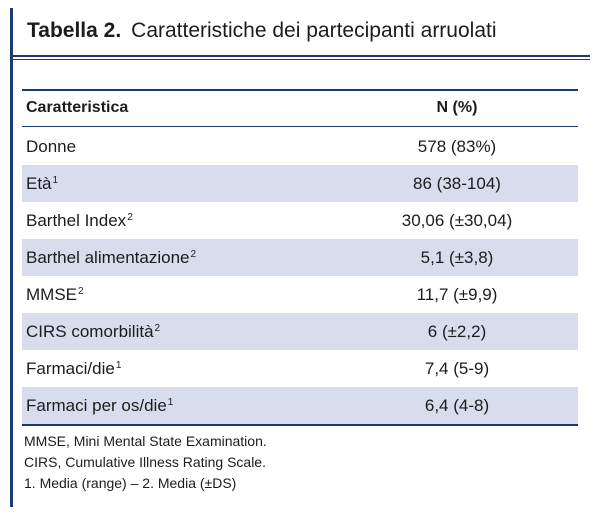 The height and width of the screenshot is (515, 600). I want to click on column-header-characteristic: Caratteristica, so click(77, 107).